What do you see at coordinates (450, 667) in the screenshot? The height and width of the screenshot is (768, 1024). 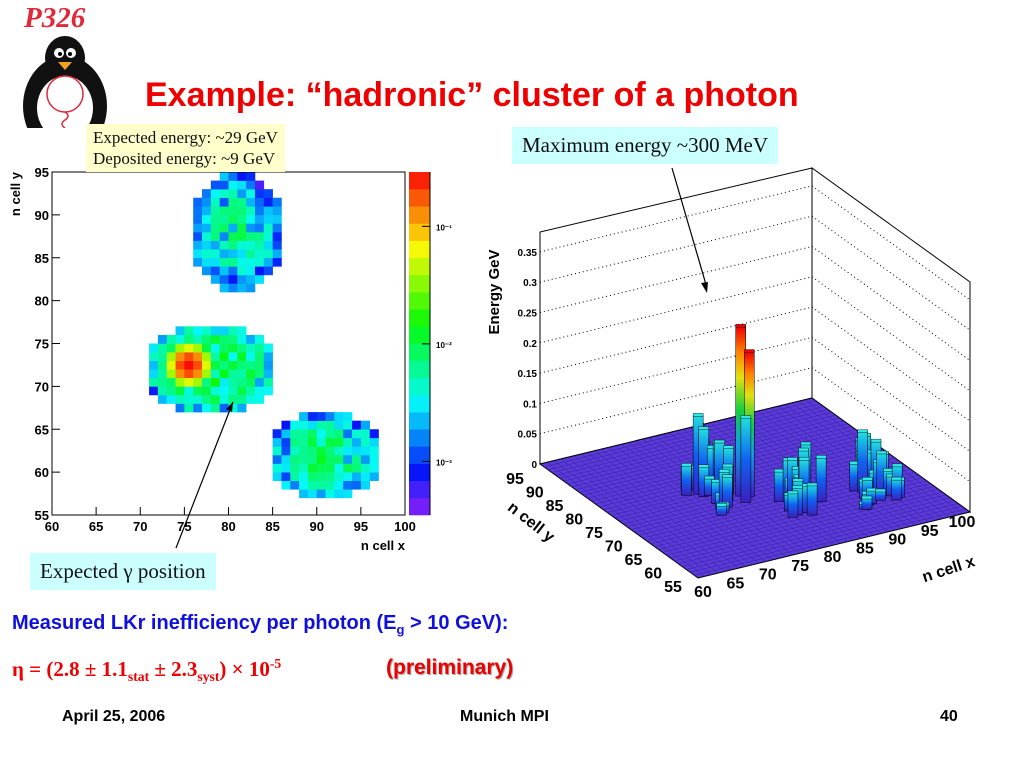 I see `preliminary-label: (preliminary)` at bounding box center [450, 667].